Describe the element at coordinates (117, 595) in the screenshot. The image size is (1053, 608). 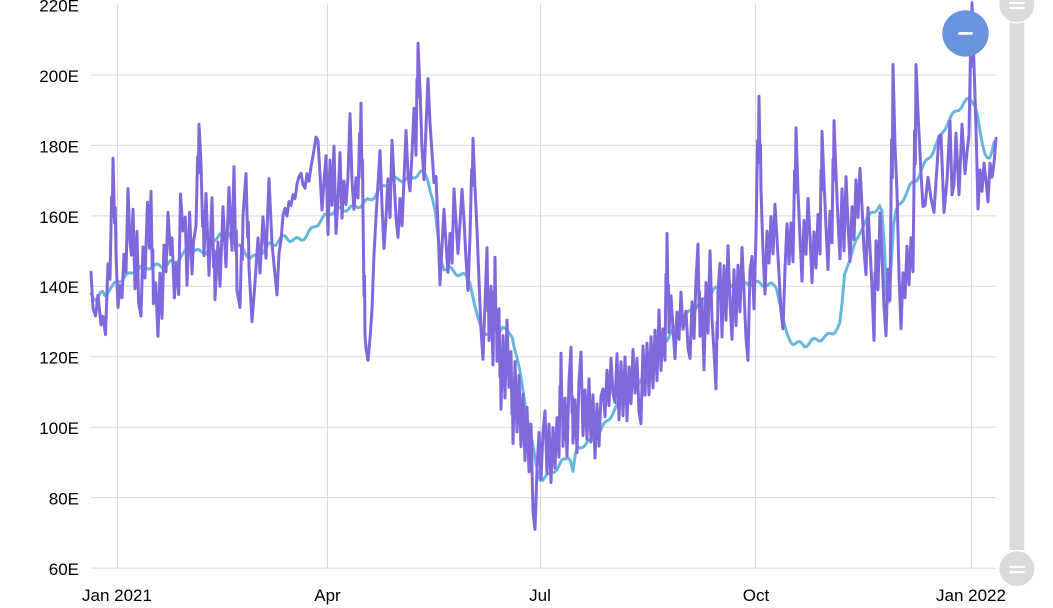
I see `svg-text: Jan 2021` at that location.